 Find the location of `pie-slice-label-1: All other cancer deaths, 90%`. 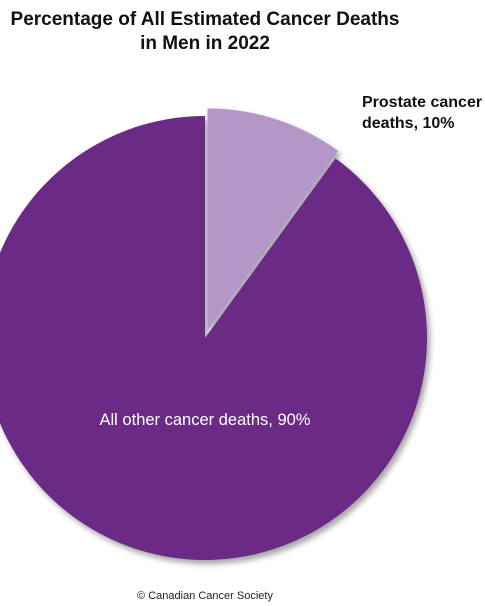

pie-slice-label-1: All other cancer deaths, 90% is located at coordinates (205, 420).